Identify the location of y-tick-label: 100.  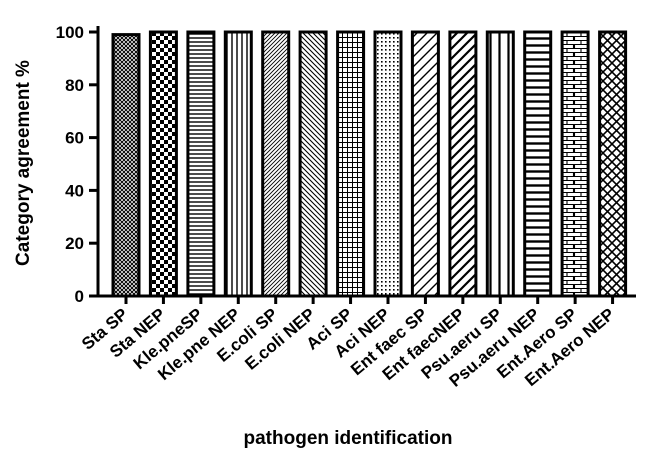
(70, 32).